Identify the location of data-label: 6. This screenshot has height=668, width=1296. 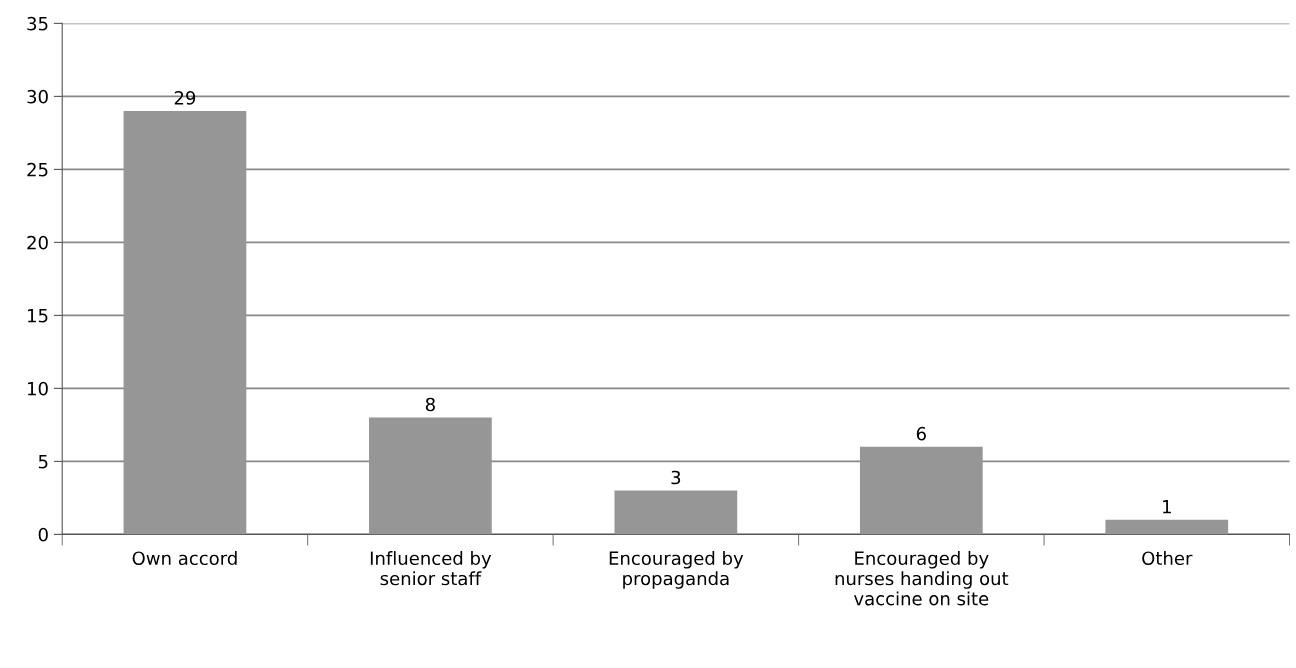
(921, 433).